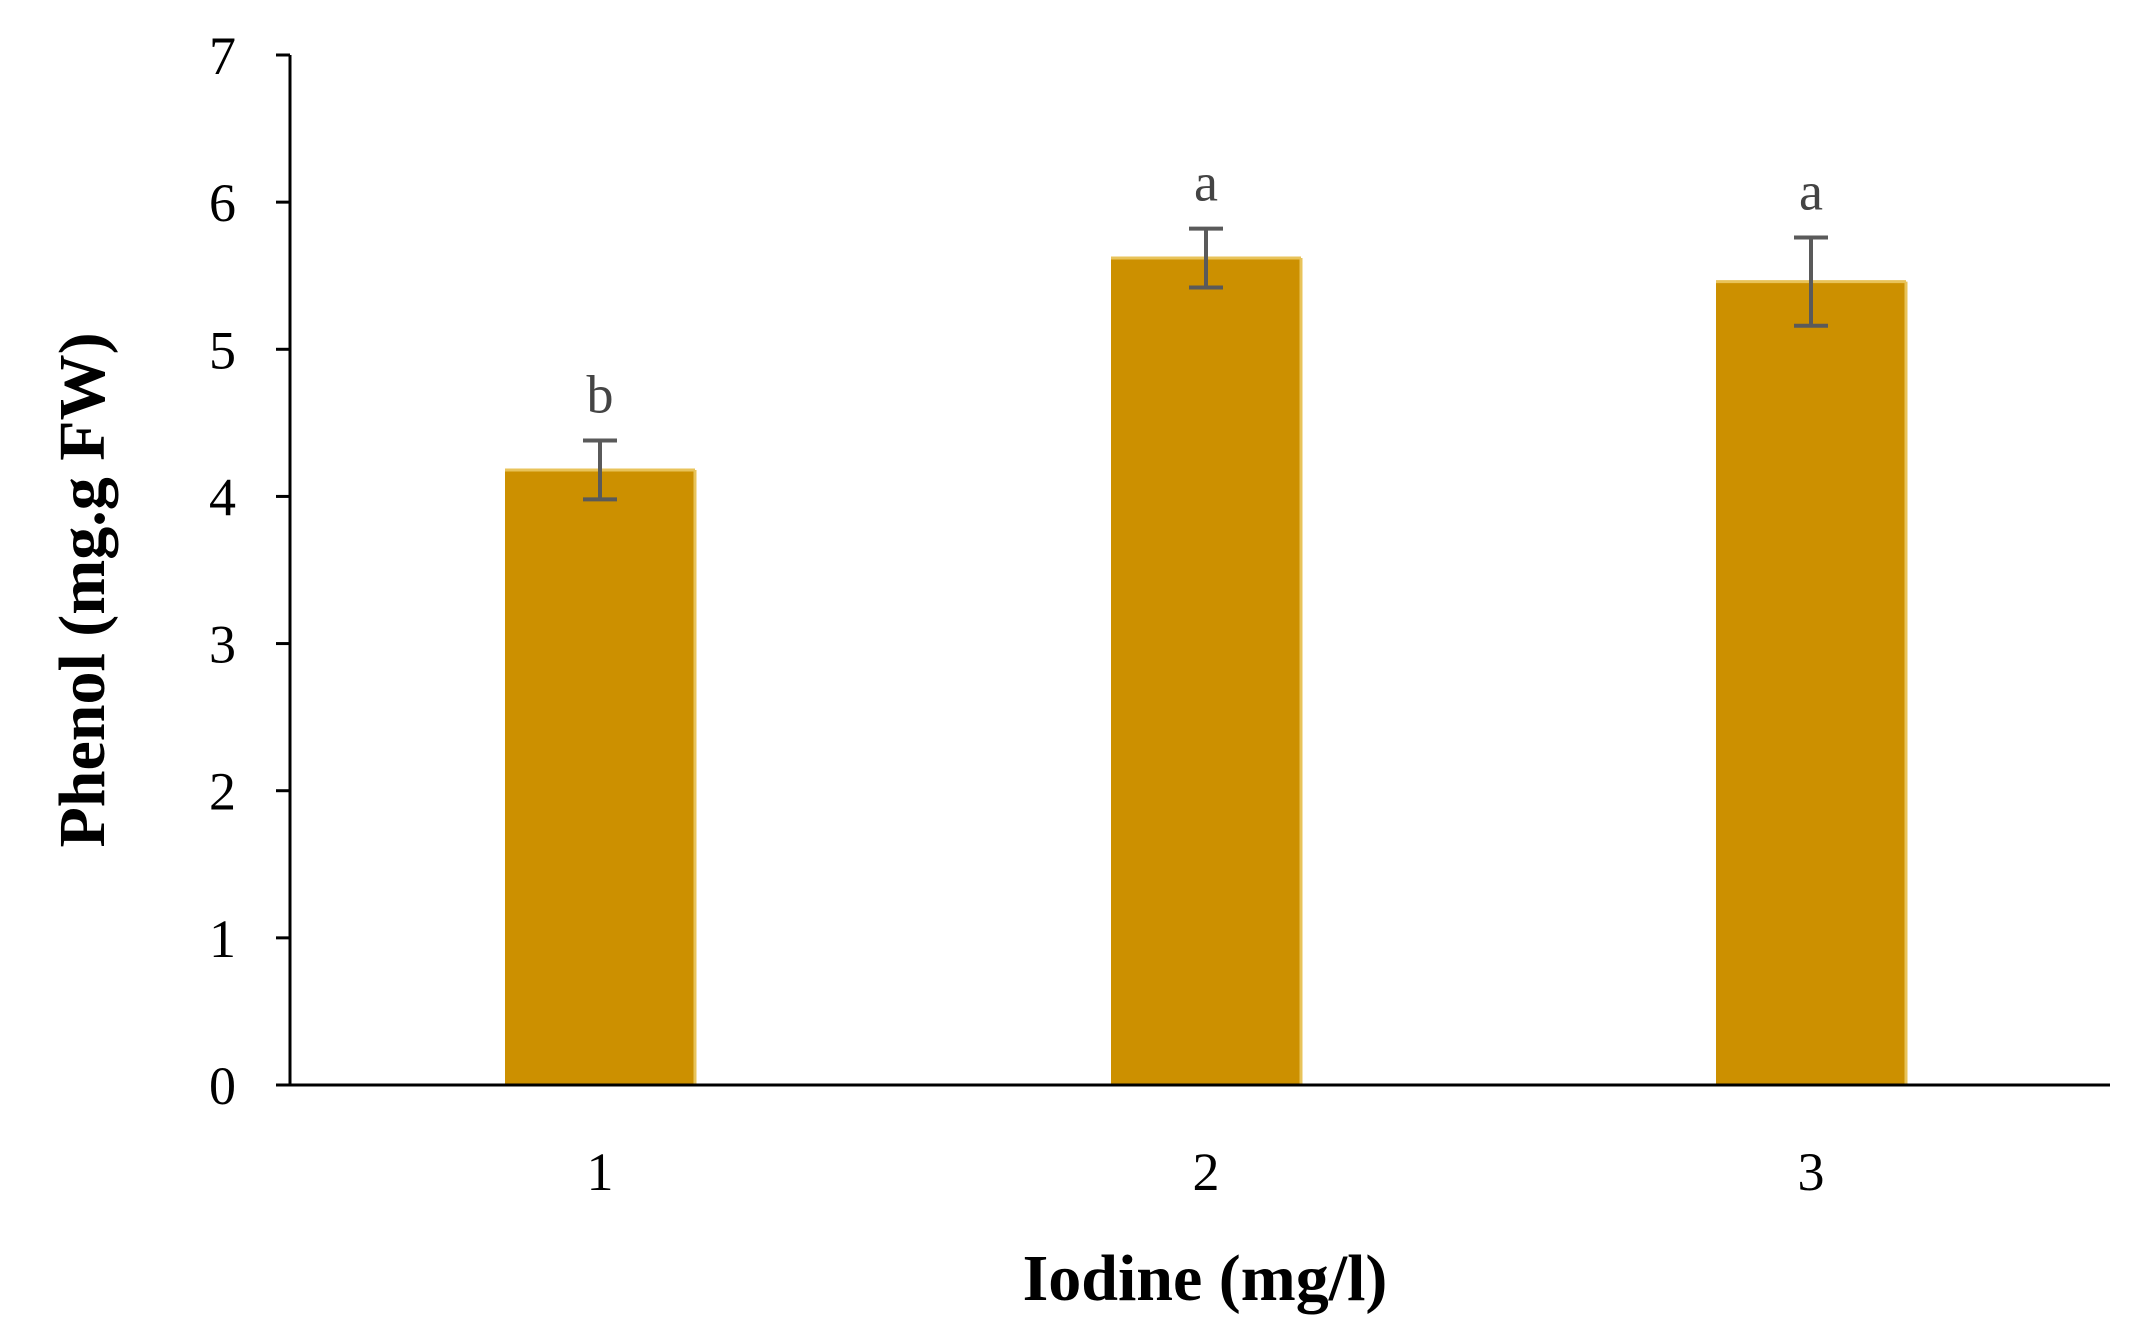 The image size is (2142, 1335). What do you see at coordinates (82, 589) in the screenshot?
I see `y-axis-title: Phenol (mg.g FW)` at bounding box center [82, 589].